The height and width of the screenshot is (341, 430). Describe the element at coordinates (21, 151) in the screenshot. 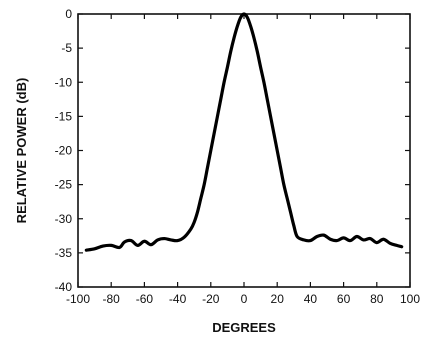

I see `y-axis-title: RELATIVE POWER (dB)` at that location.